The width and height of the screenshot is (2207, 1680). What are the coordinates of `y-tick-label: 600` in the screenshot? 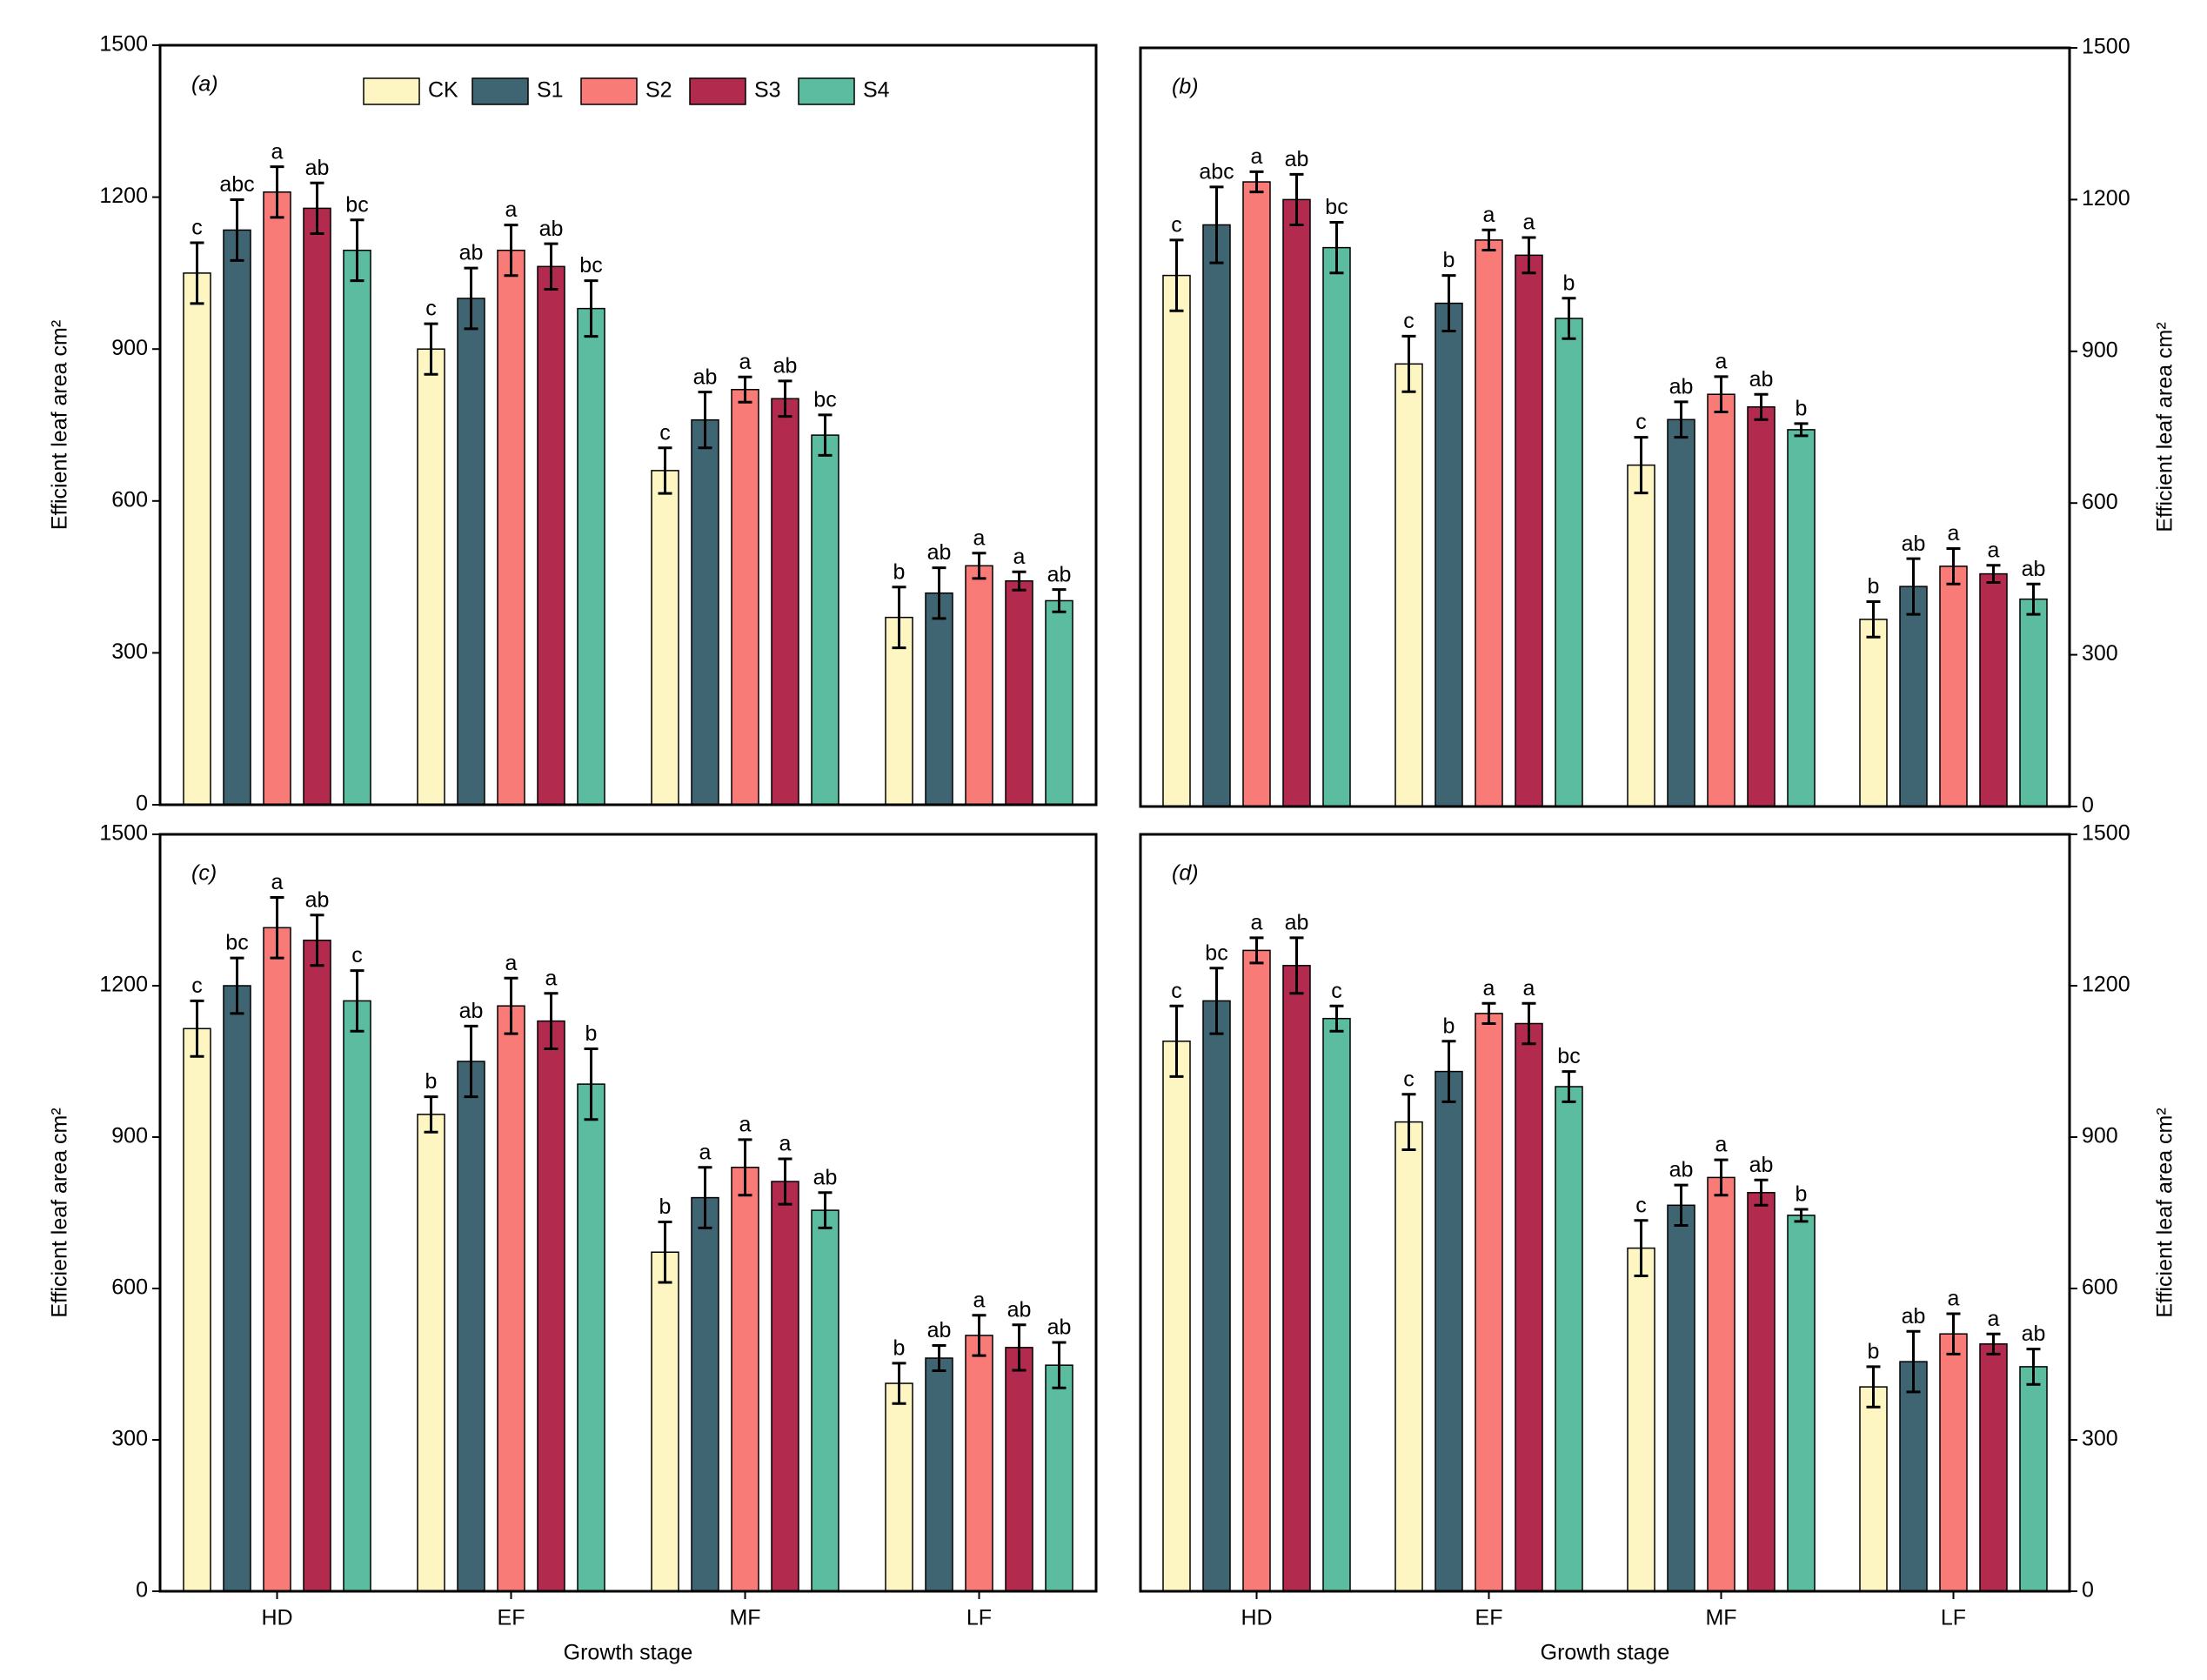 It's located at (129, 1287).